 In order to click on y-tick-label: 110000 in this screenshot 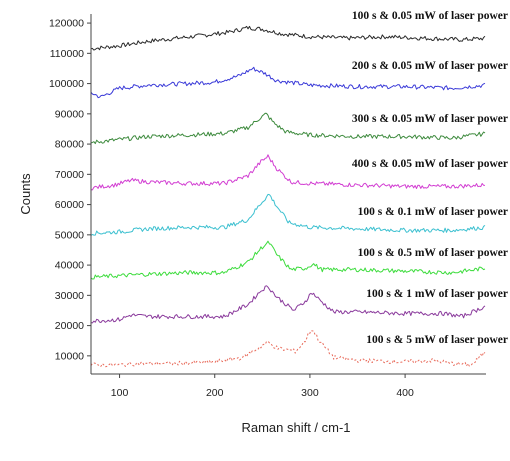, I will do `click(67, 54)`.